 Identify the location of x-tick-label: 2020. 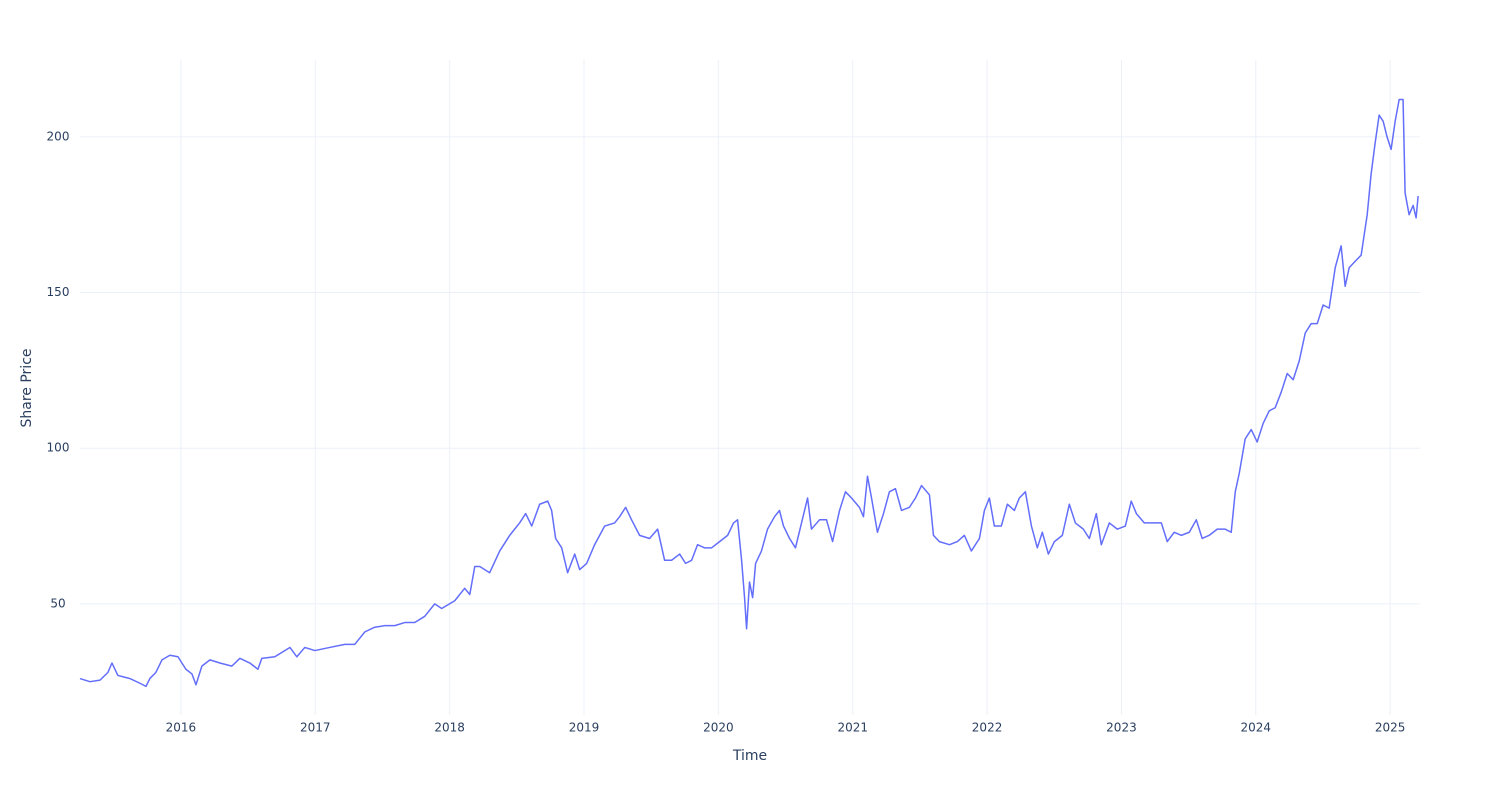
(718, 728).